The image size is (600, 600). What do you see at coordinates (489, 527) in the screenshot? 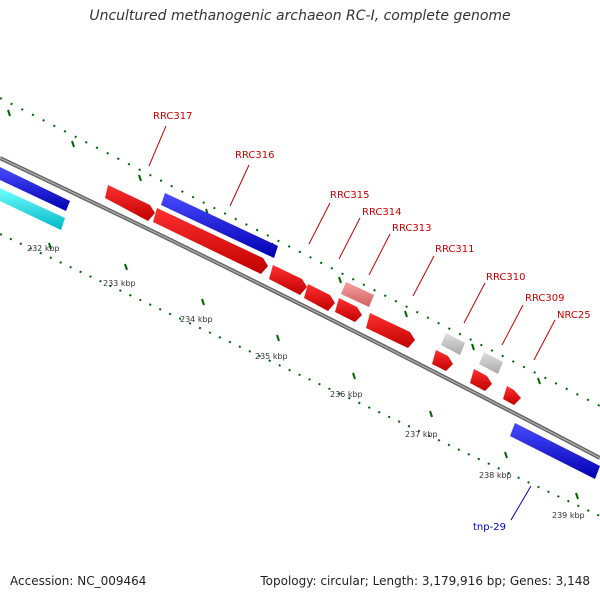
I see `gene-label-tnp-29: tnp-29` at bounding box center [489, 527].